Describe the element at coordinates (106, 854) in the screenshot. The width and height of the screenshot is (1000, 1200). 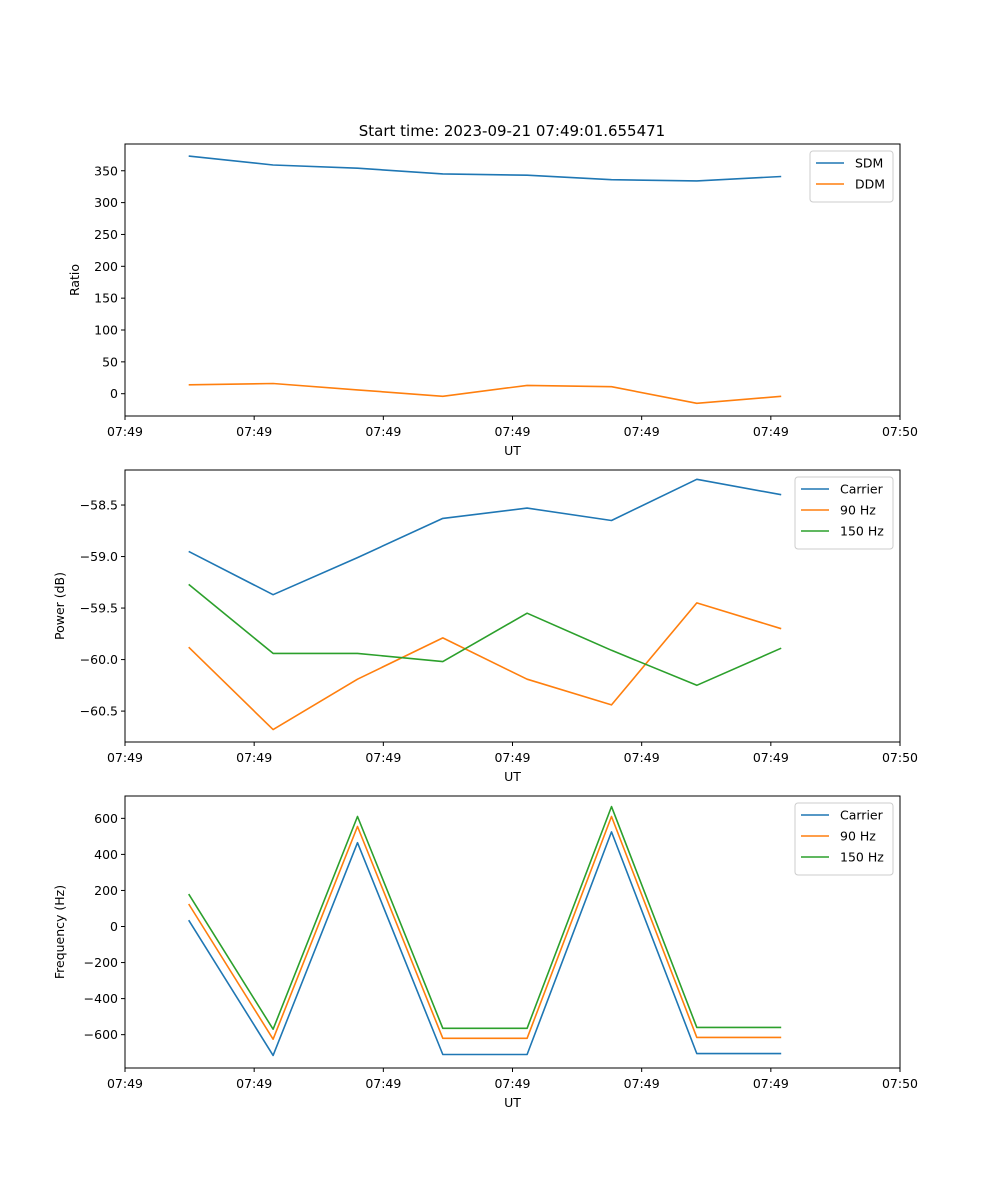
I see `y-tick-label: 400` at that location.